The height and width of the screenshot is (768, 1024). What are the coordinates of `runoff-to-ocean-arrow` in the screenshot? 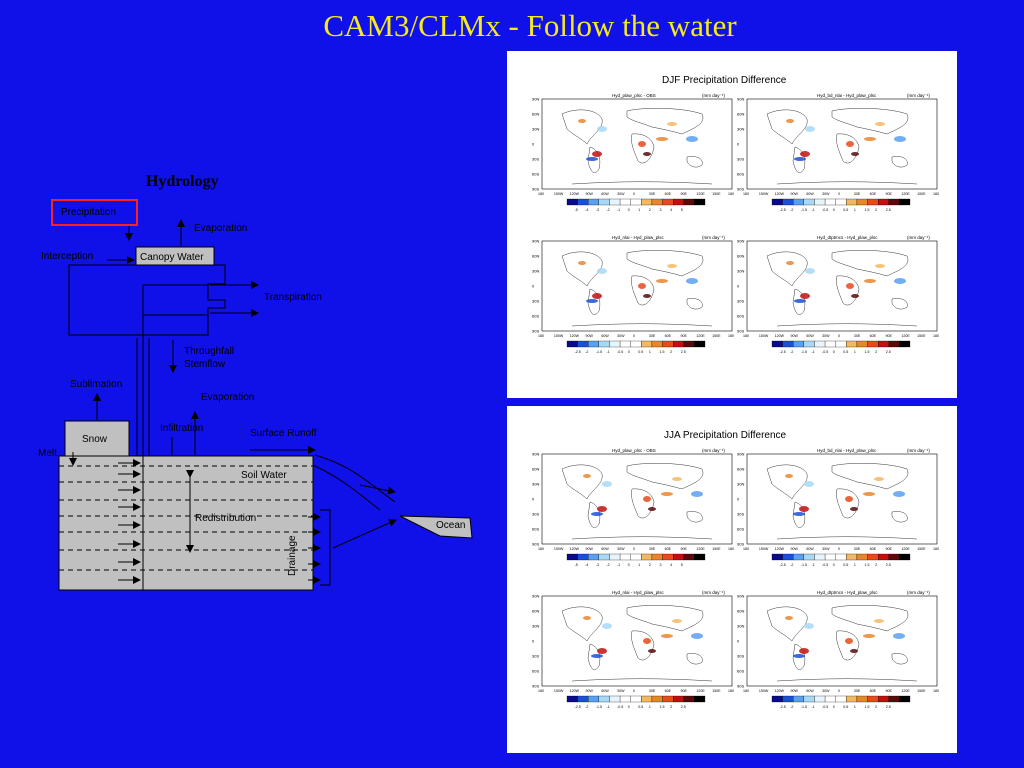 It's located at (377, 489).